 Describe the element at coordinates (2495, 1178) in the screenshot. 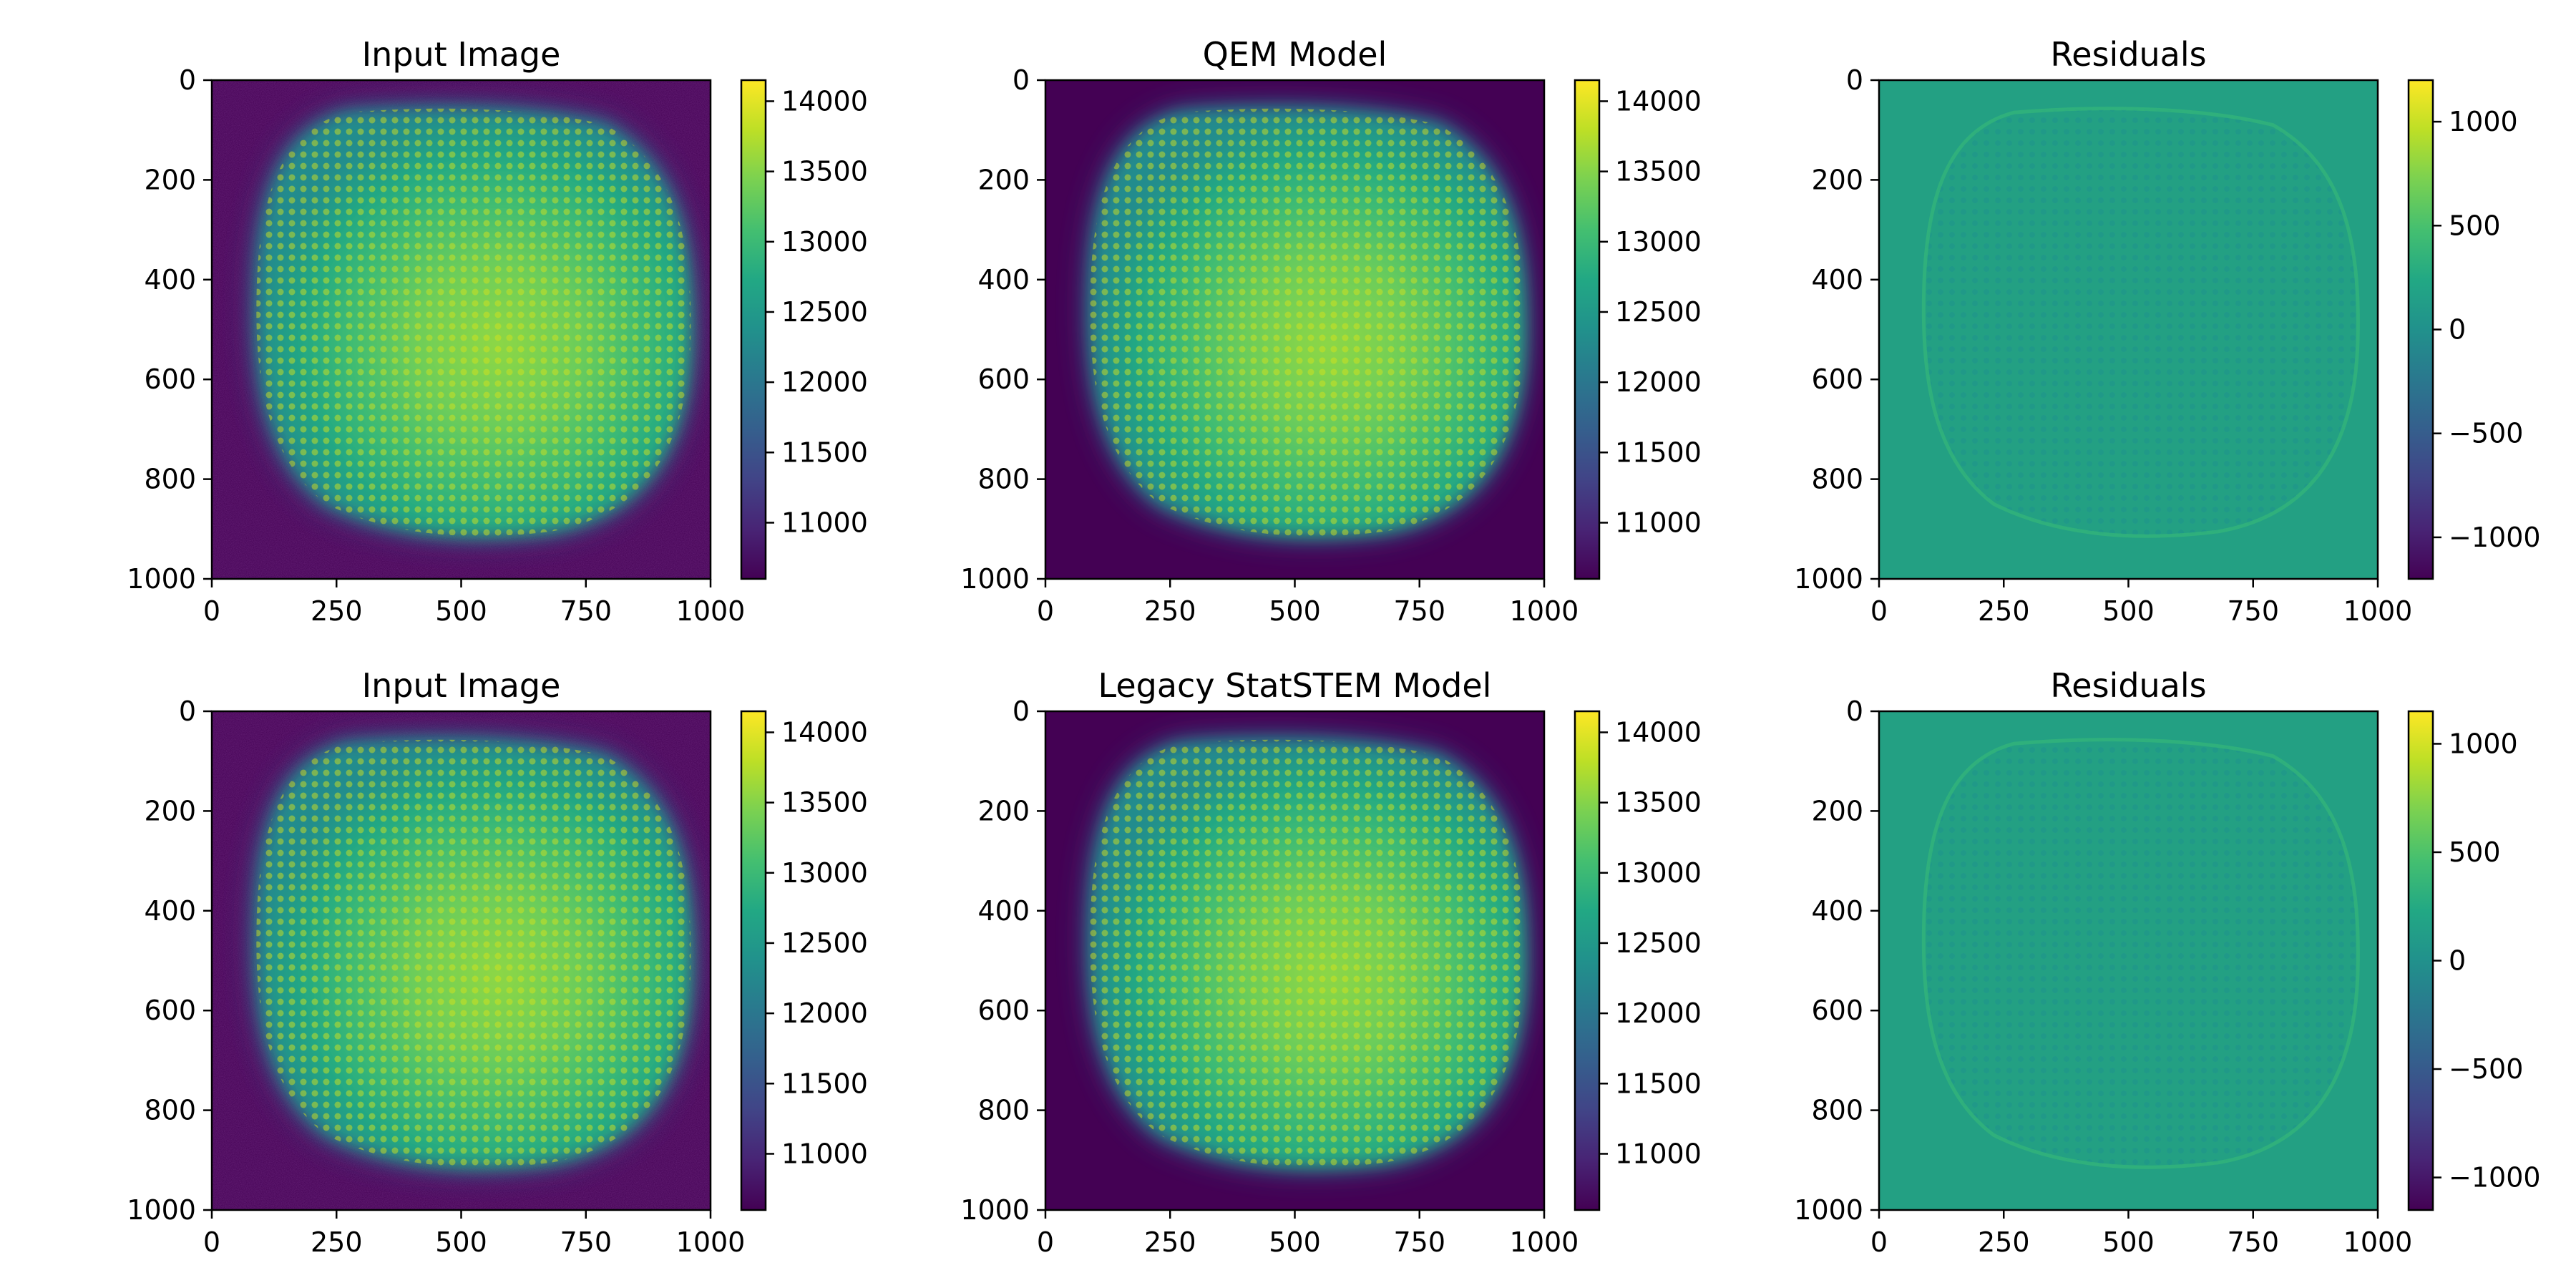

I see `colorbar-tick-label: −1000` at that location.